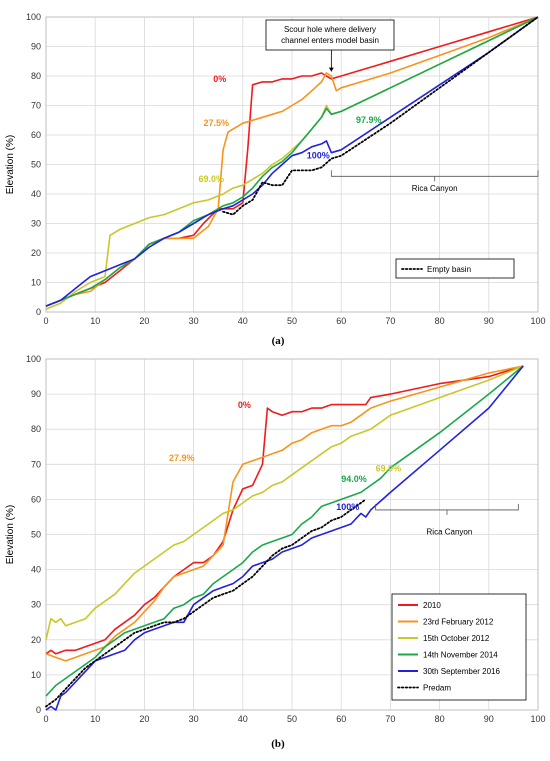 This screenshot has width=550, height=761. Describe the element at coordinates (278, 744) in the screenshot. I see `panel-label: (b)` at that location.